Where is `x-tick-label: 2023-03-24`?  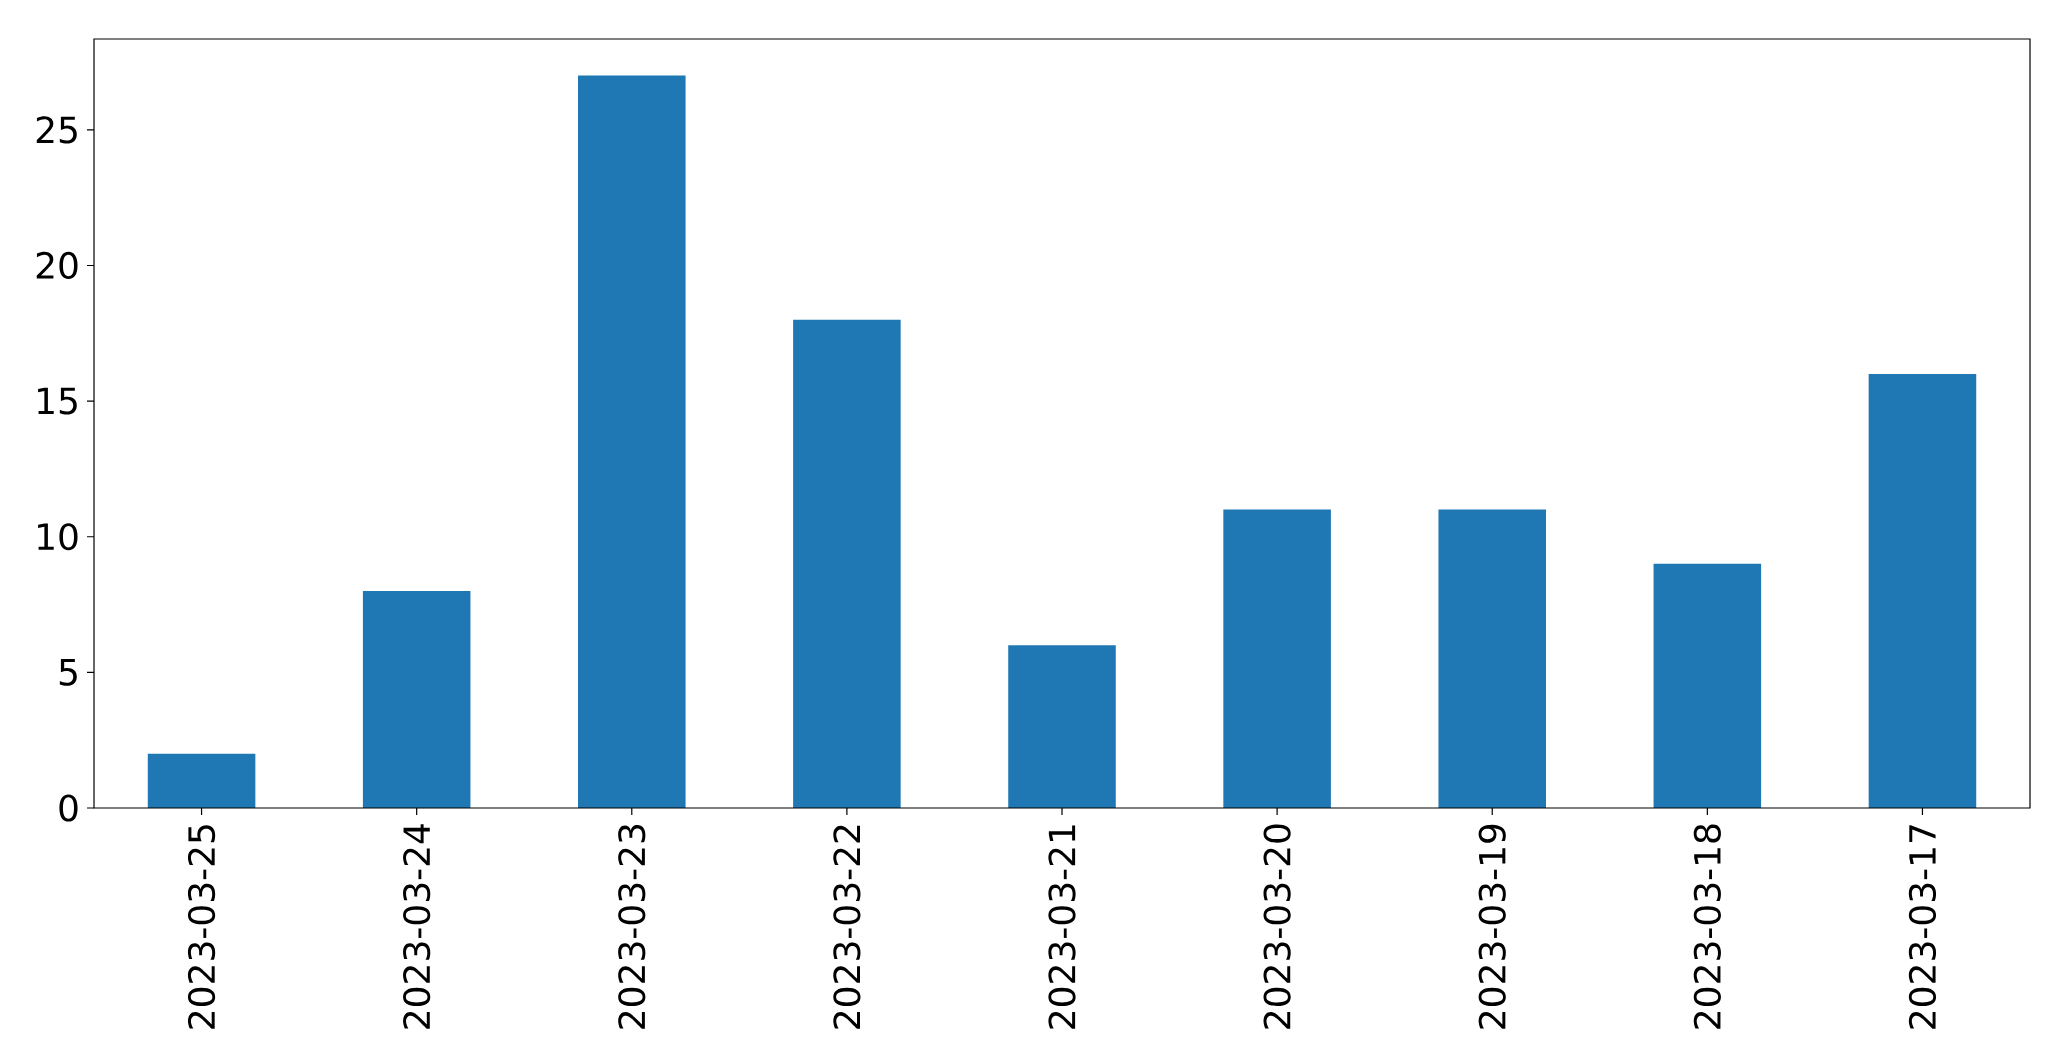
x-tick-label: 2023-03-24 is located at coordinates (417, 926).